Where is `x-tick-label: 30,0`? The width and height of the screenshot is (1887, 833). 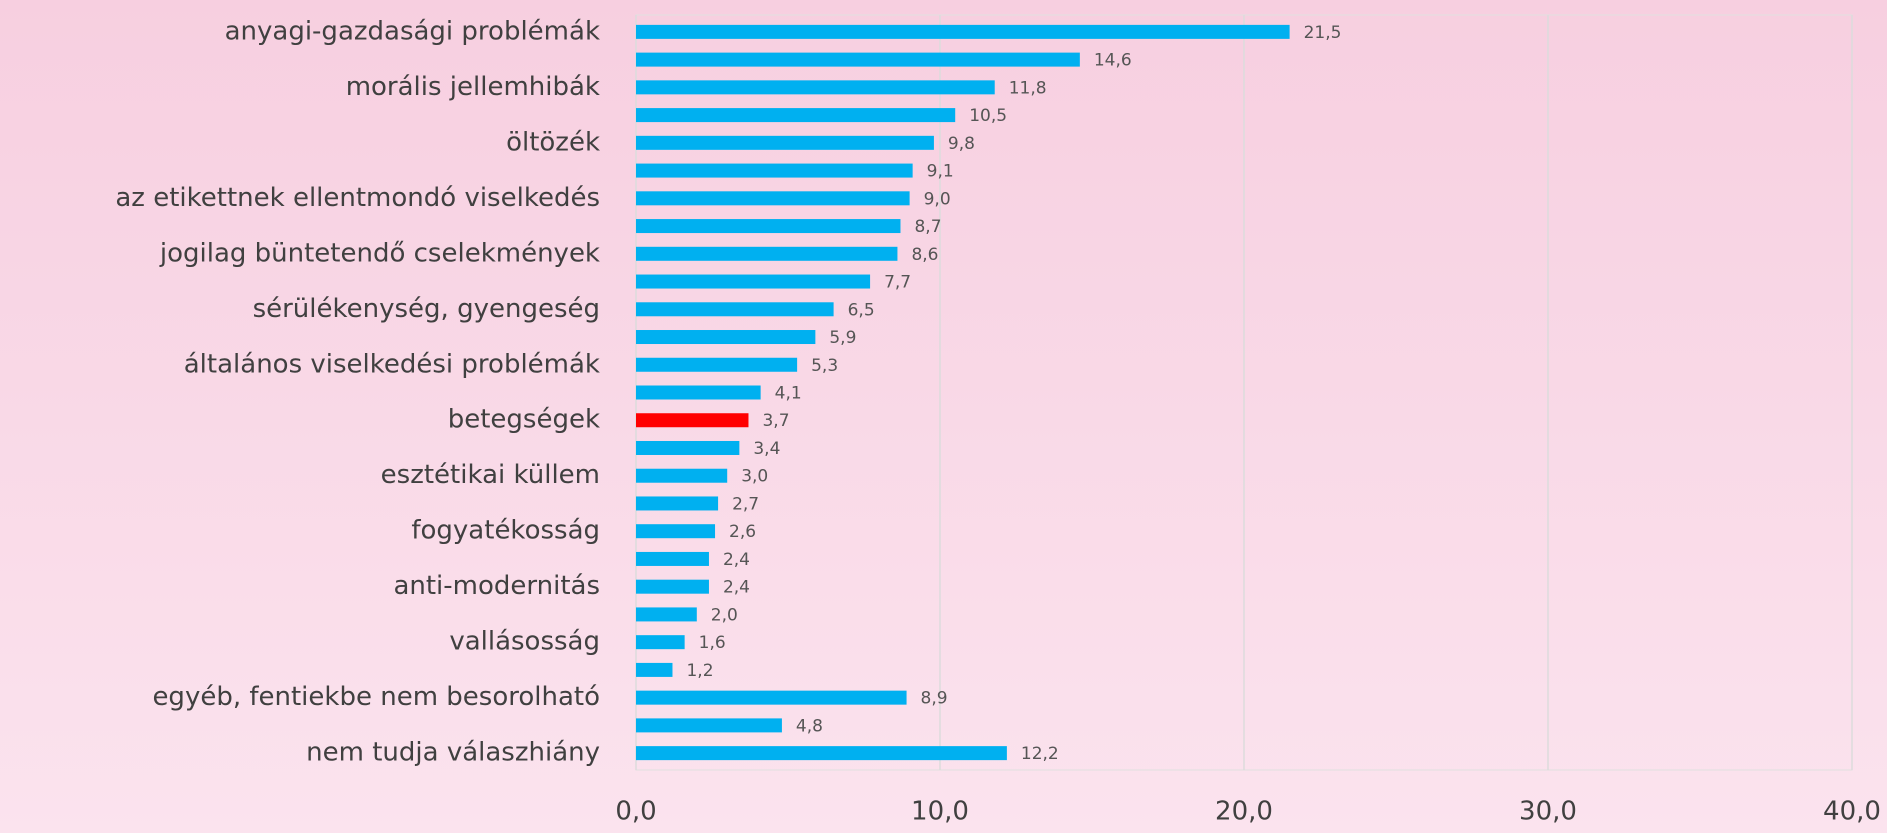
x-tick-label: 30,0 is located at coordinates (1548, 812).